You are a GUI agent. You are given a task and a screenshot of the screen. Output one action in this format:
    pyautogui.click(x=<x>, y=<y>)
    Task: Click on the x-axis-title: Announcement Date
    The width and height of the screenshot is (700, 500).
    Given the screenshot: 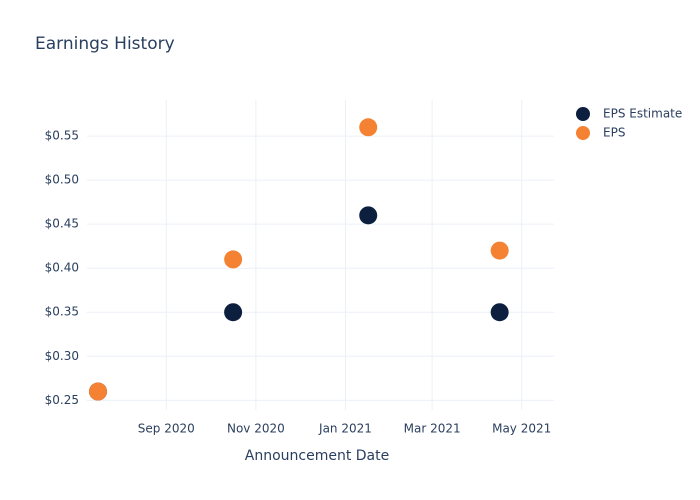 What is the action you would take?
    pyautogui.click(x=317, y=456)
    